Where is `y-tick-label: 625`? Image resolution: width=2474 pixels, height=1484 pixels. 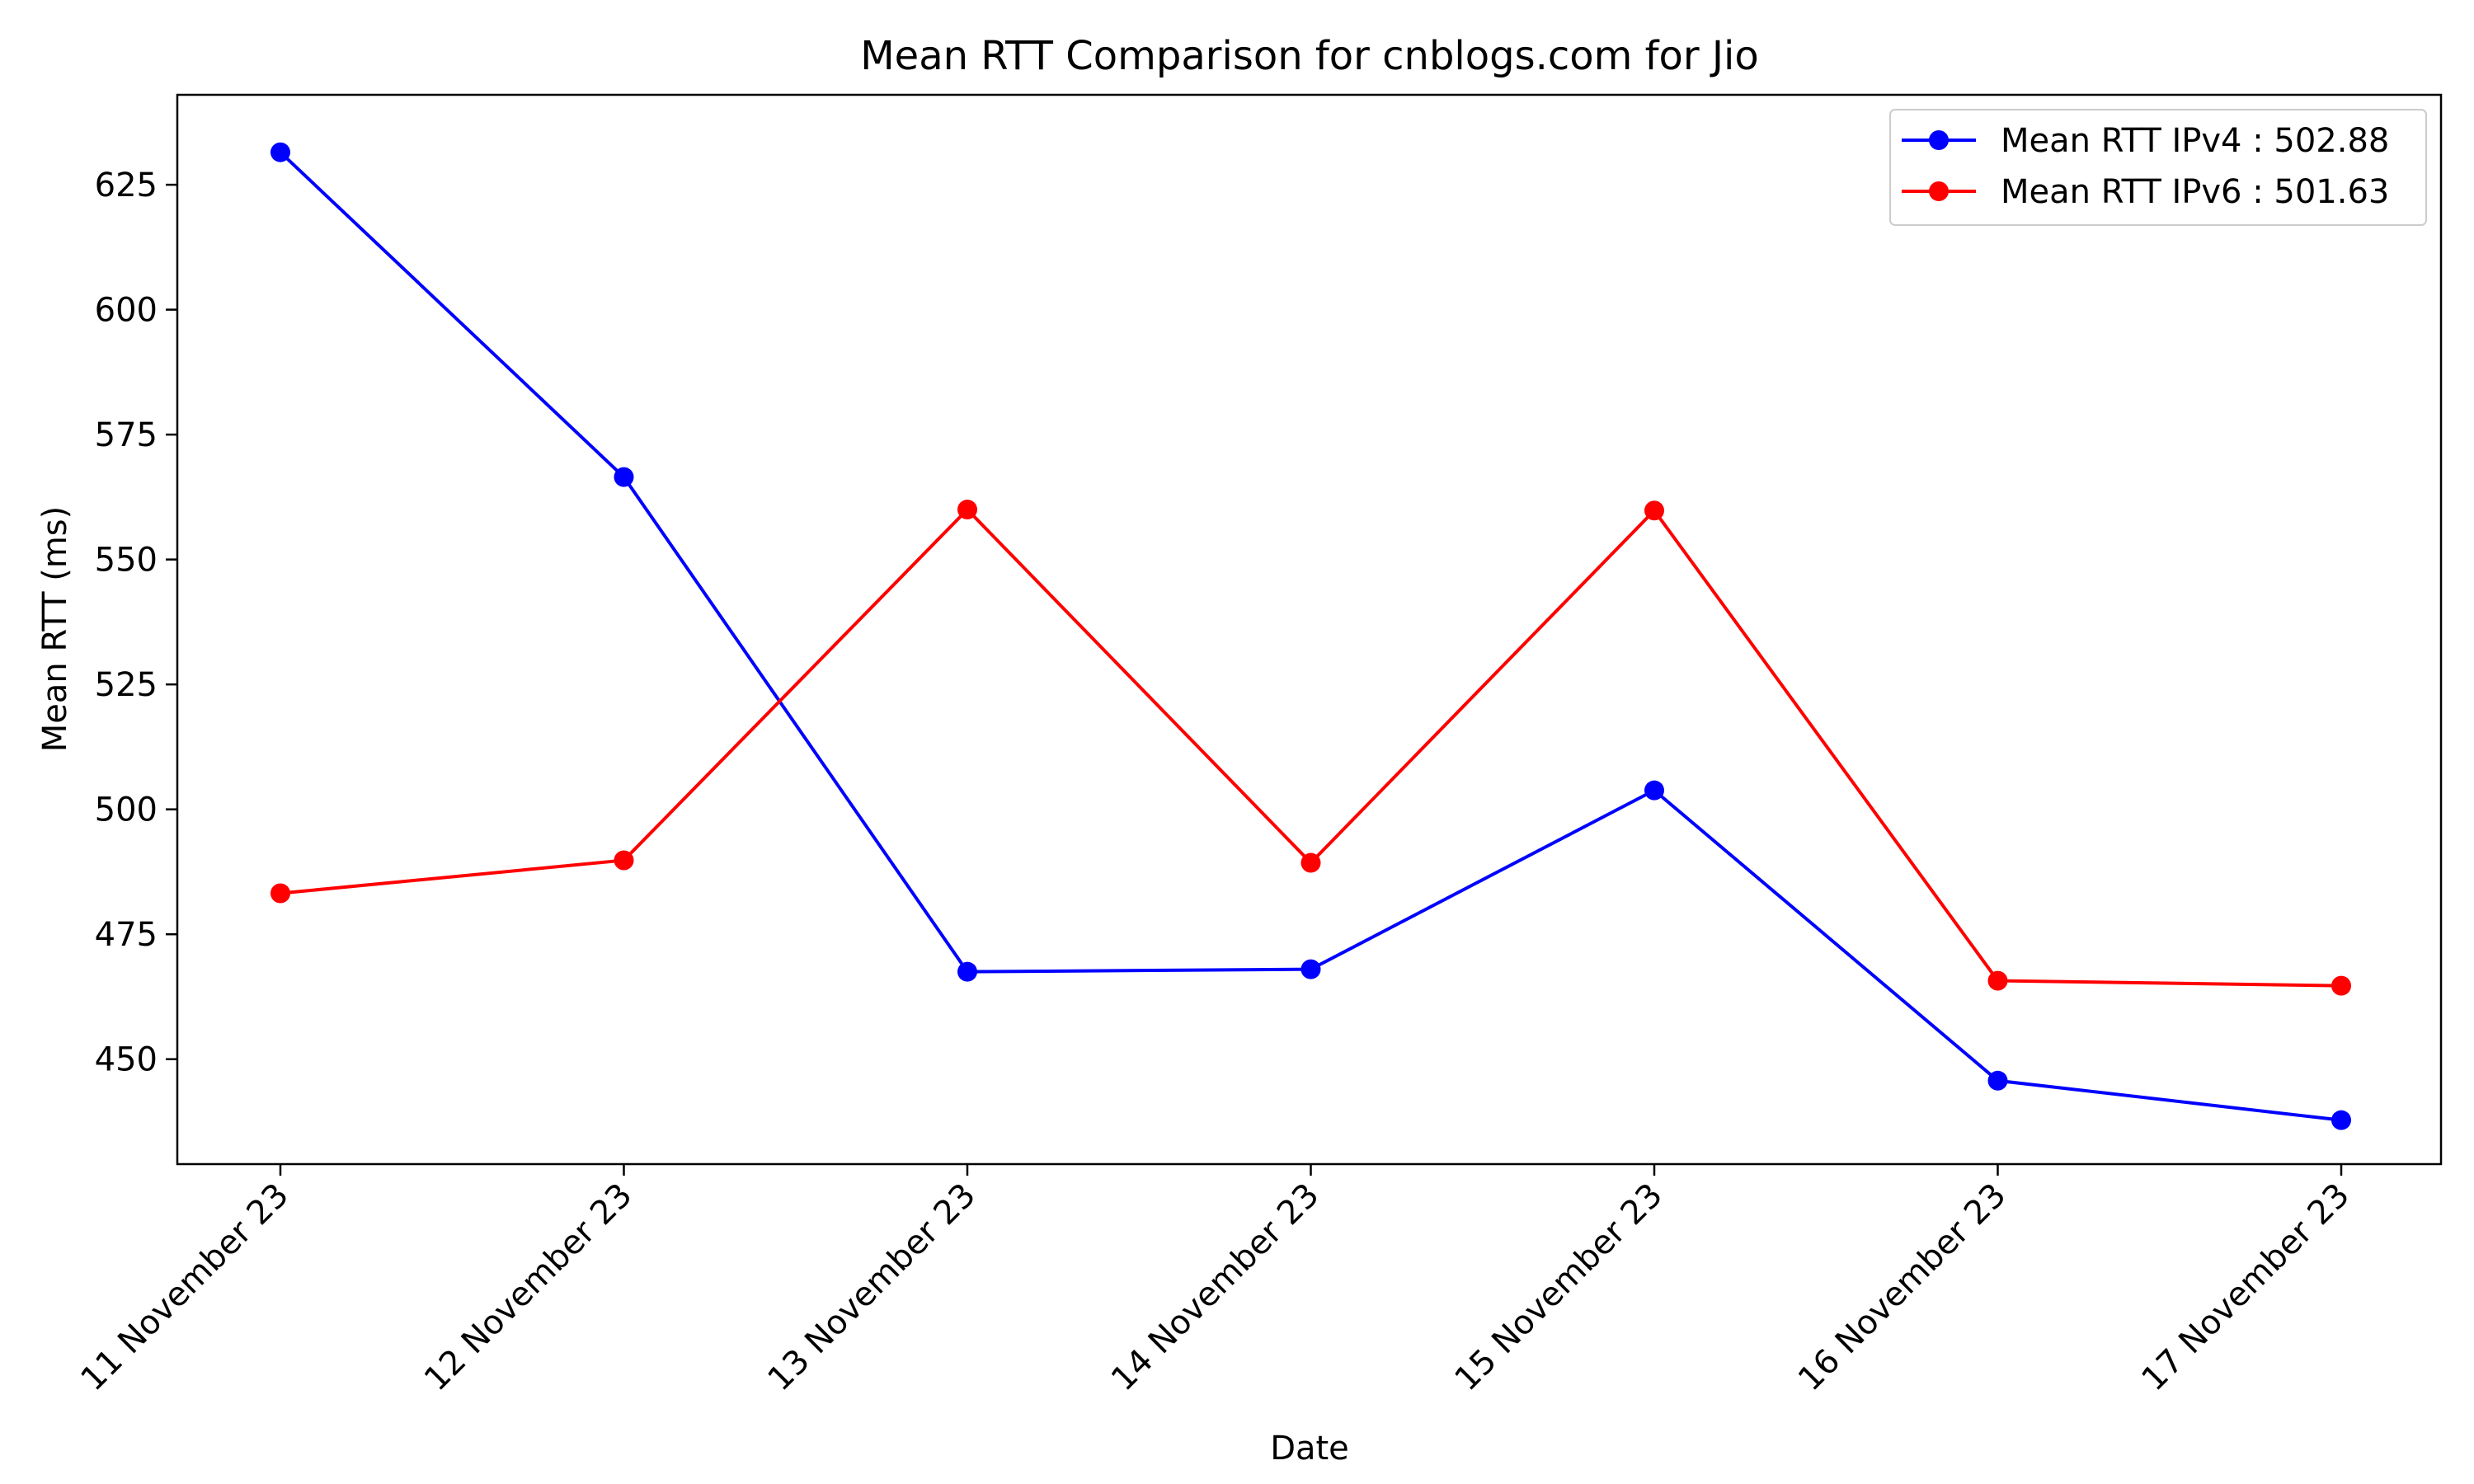
y-tick-label: 625 is located at coordinates (126, 185).